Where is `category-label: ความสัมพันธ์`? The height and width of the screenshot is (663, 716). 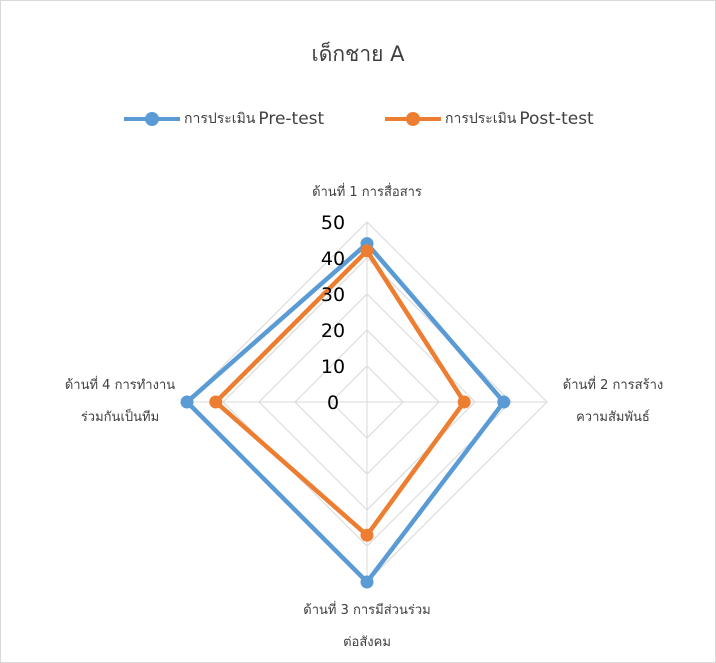 category-label: ความสัมพันธ์ is located at coordinates (613, 417).